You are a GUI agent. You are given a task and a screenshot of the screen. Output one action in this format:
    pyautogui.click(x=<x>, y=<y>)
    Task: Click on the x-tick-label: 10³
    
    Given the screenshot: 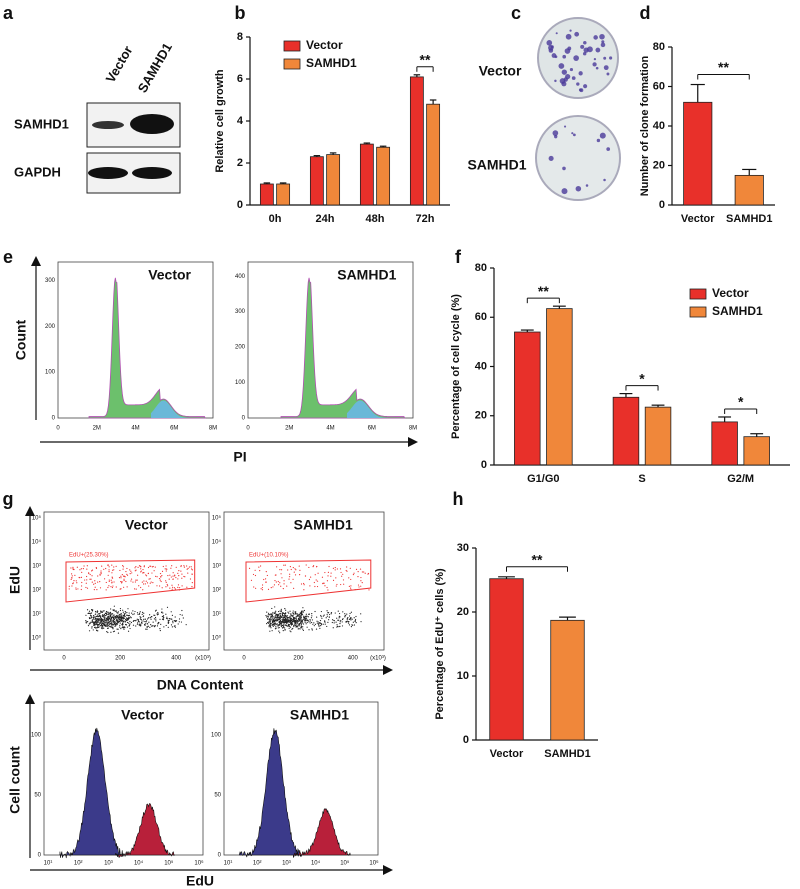 What is the action you would take?
    pyautogui.click(x=286, y=864)
    